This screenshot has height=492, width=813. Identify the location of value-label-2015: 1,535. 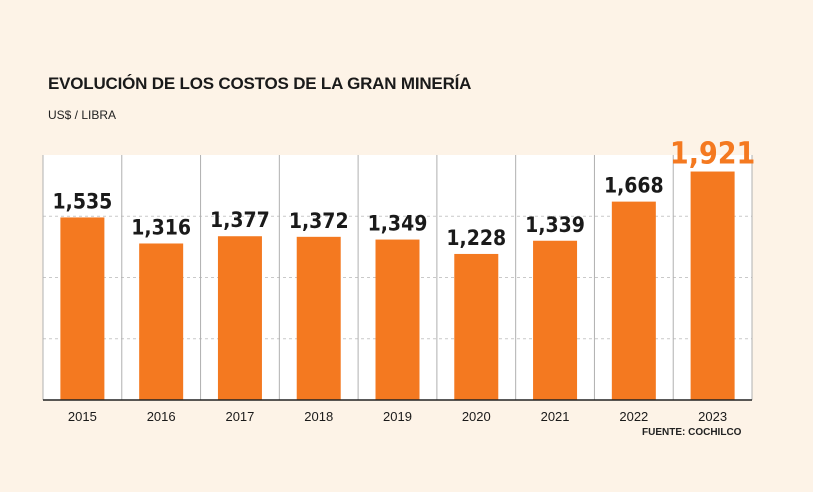
(83, 201).